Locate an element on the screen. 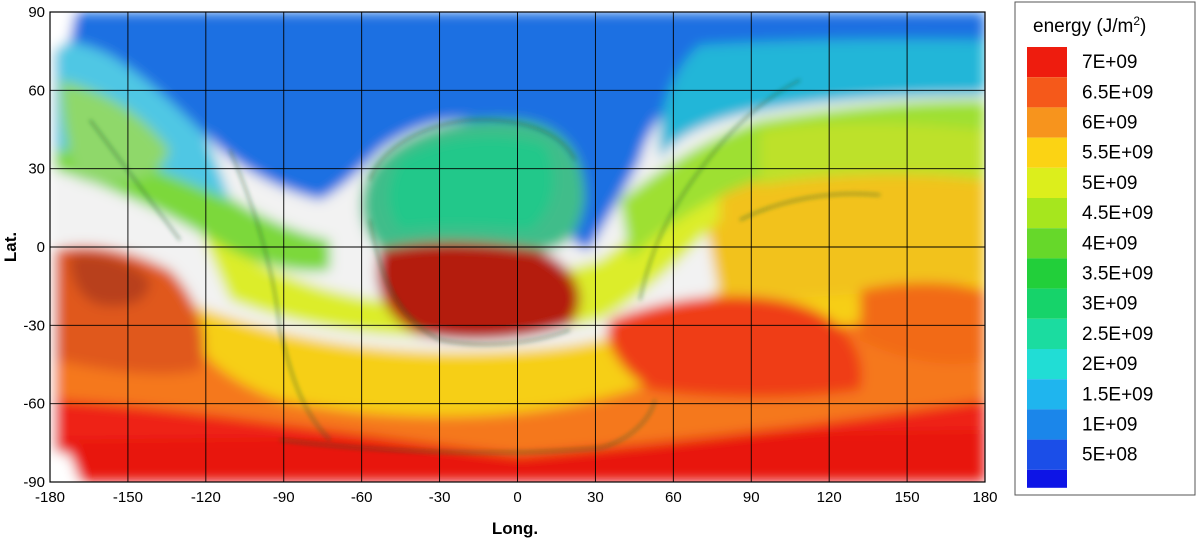 The image size is (1200, 545). x-tick-label: -60 is located at coordinates (362, 497).